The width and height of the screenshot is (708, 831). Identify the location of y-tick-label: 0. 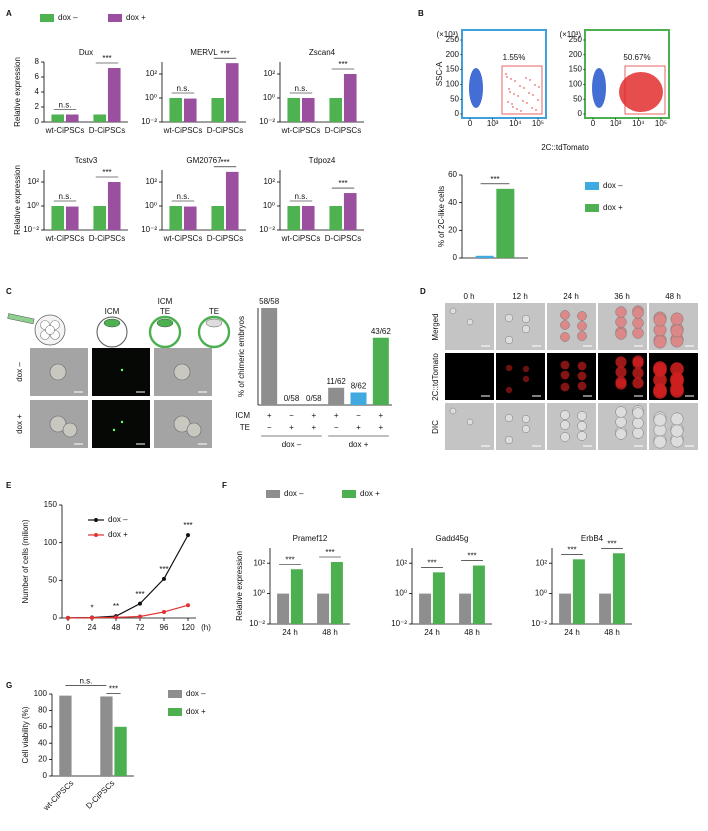
(455, 257).